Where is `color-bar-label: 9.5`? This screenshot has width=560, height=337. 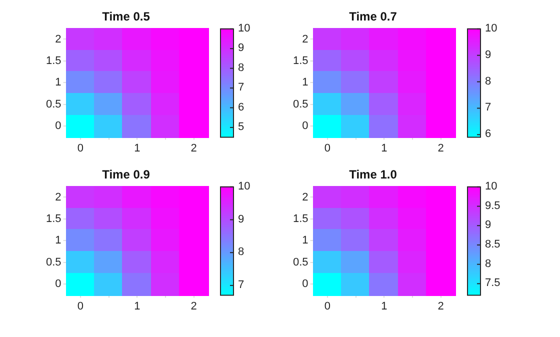
color-bar-label: 9.5 is located at coordinates (492, 206).